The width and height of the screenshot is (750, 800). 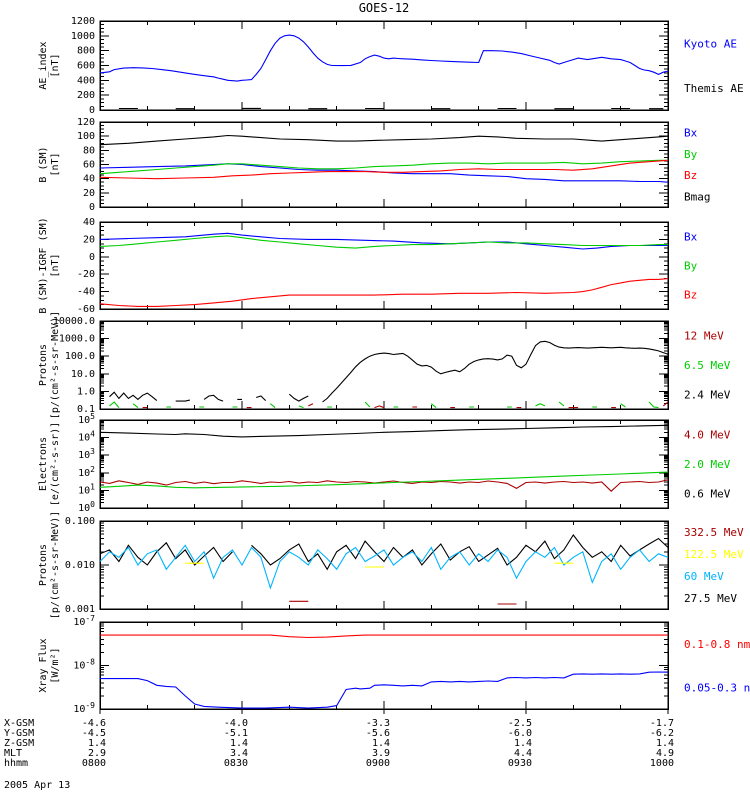 What do you see at coordinates (37, 785) in the screenshot?
I see `footer-date: 2005 Apr 13` at bounding box center [37, 785].